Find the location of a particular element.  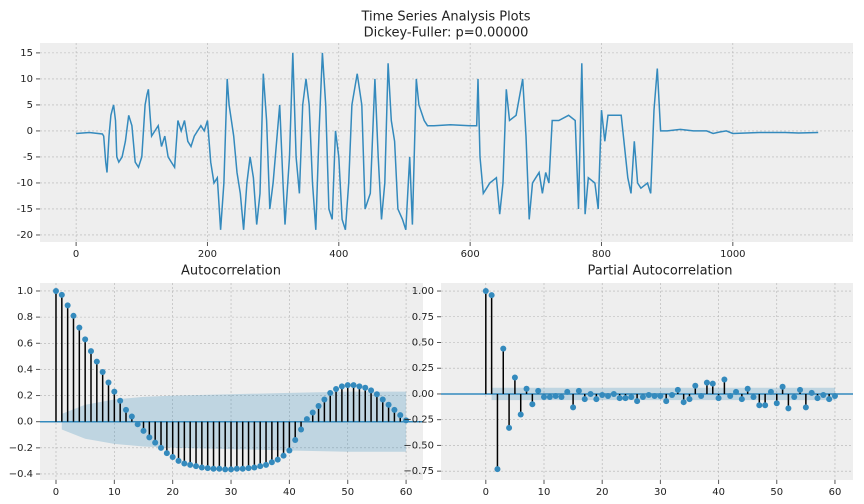

x-tick-label: 60 is located at coordinates (835, 492).